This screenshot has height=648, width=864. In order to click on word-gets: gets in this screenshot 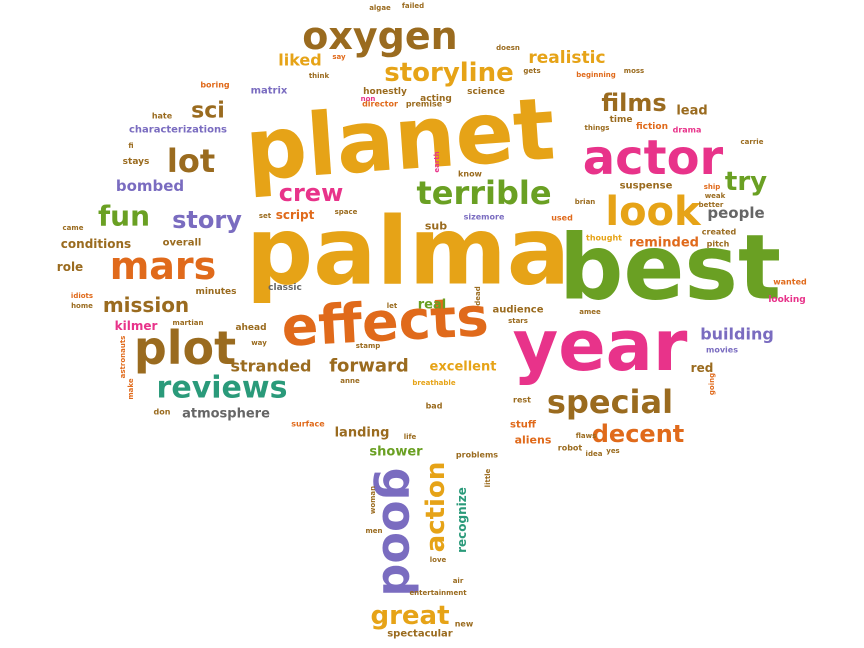, I will do `click(531, 71)`.